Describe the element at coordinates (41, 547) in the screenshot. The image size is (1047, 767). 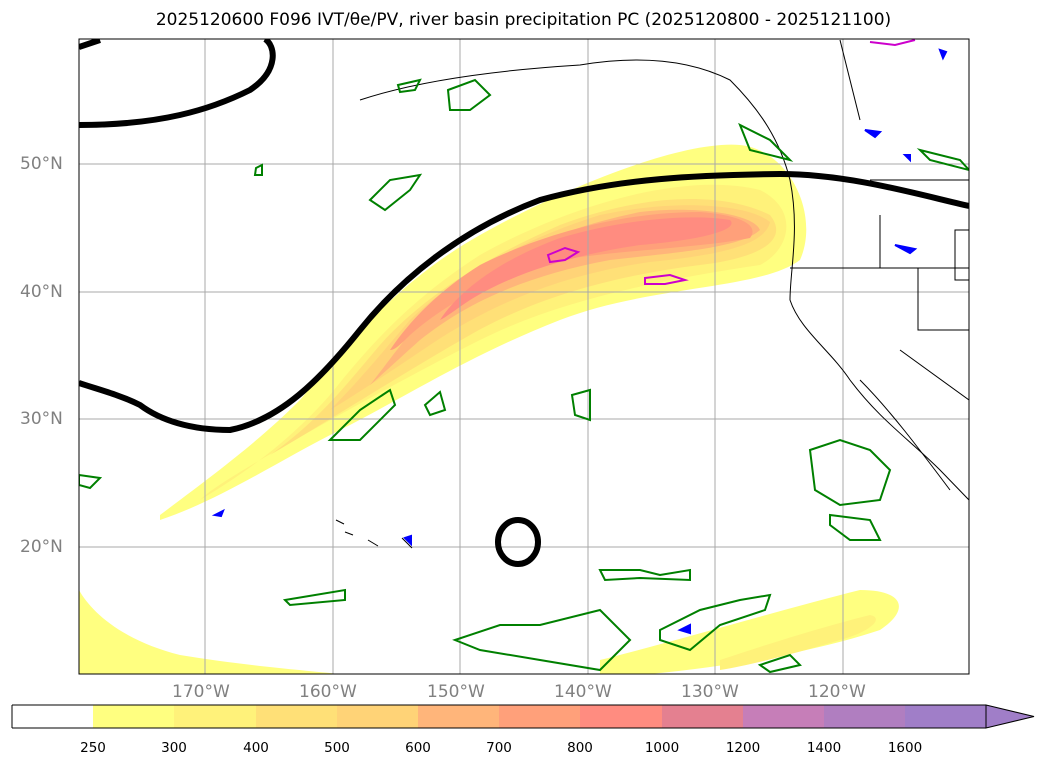
I see `lat-label-20n: 20°N` at that location.